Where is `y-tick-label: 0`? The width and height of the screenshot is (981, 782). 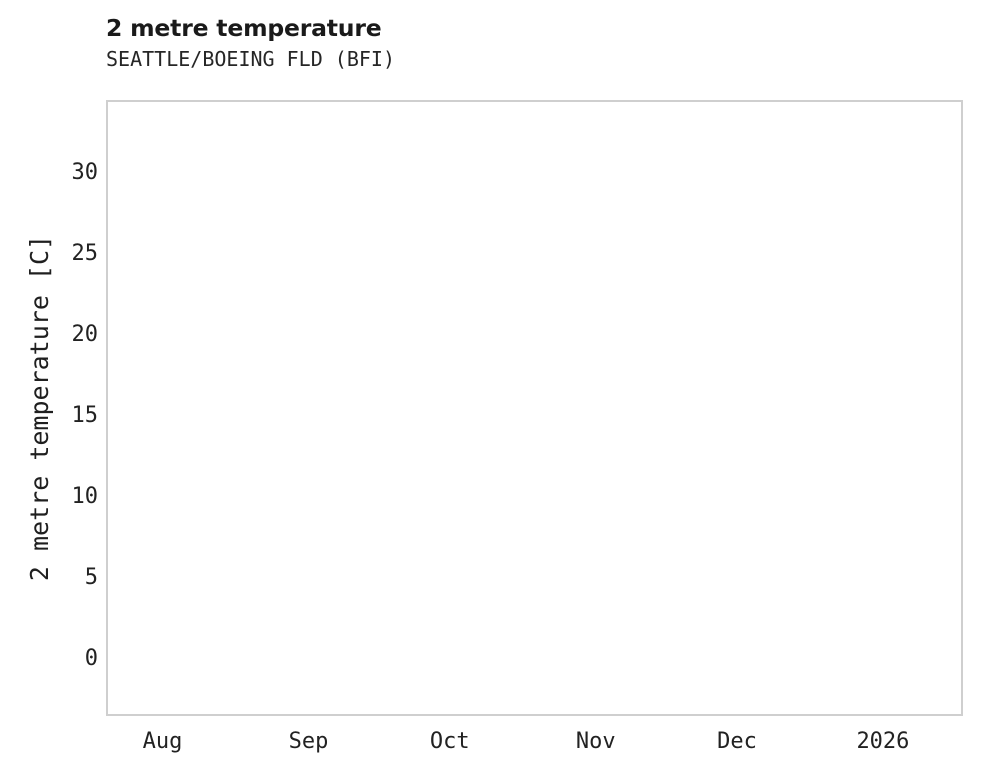 y-tick-label: 0 is located at coordinates (91, 659).